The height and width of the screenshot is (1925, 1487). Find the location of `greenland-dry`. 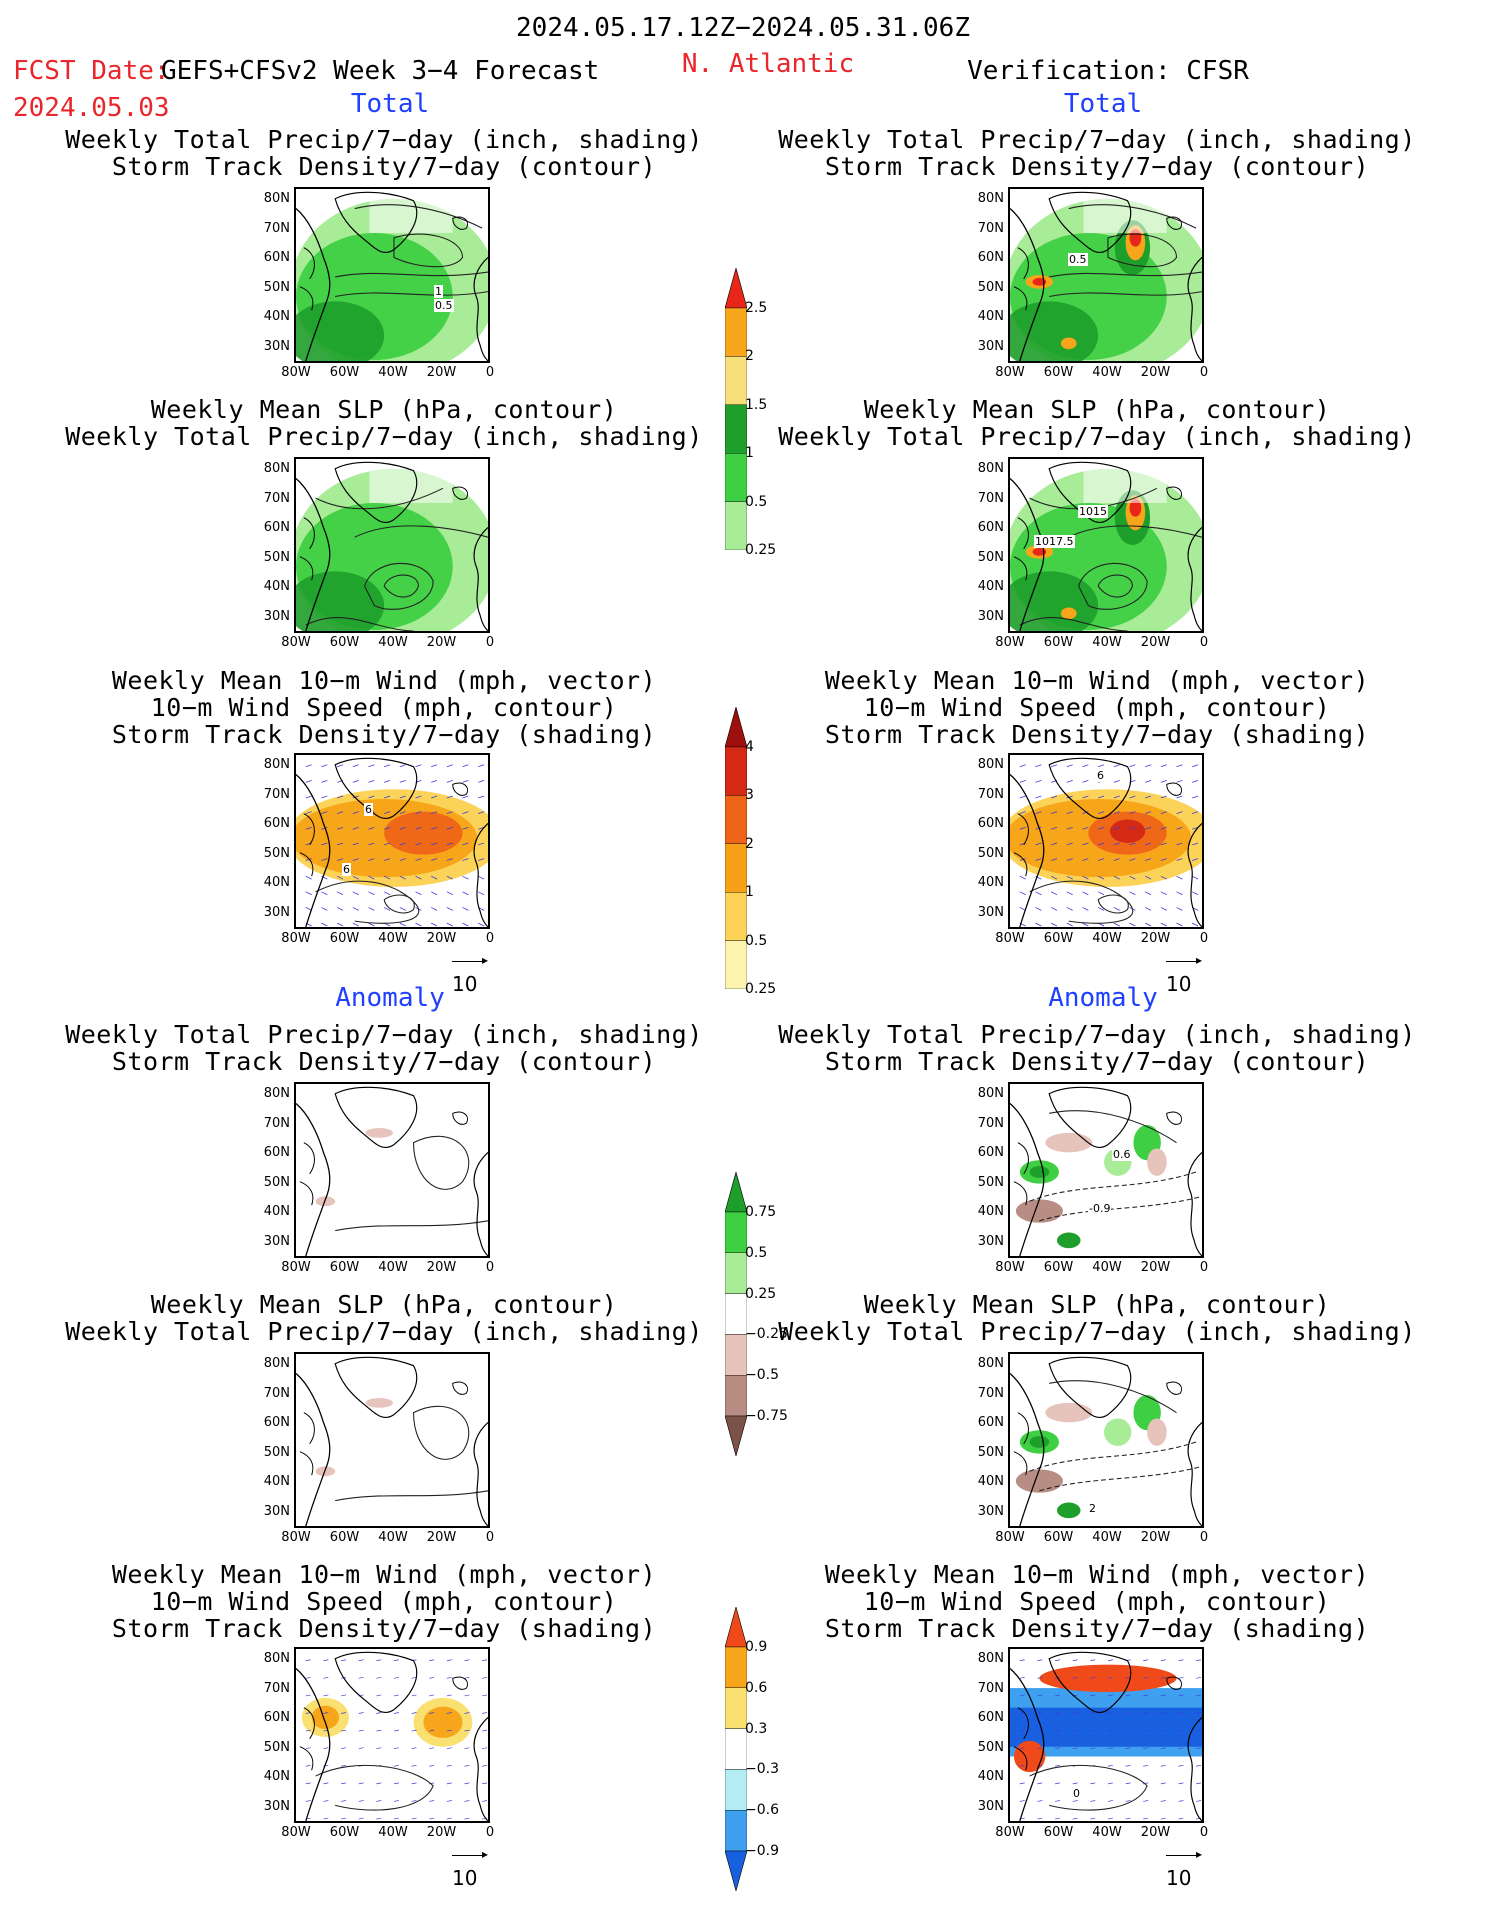

greenland-dry is located at coordinates (1125, 481).